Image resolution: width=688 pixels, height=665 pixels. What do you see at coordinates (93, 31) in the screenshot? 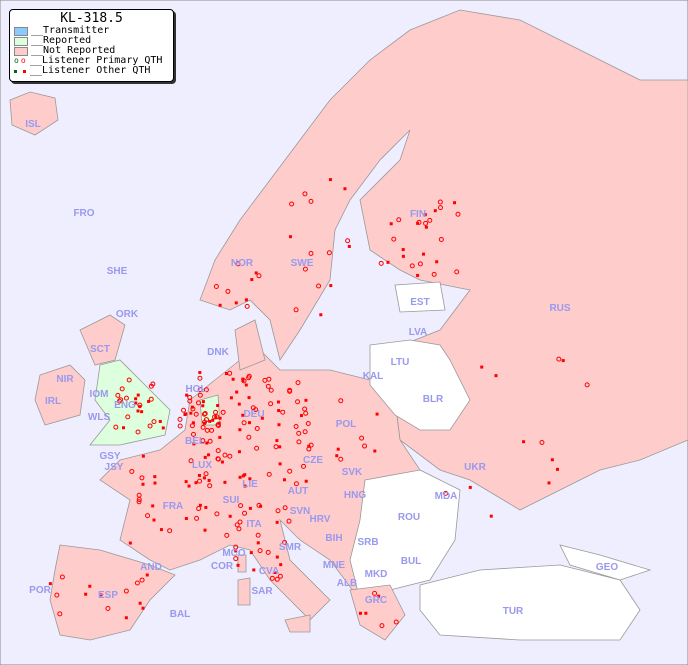
I see `legend-item-transmitter: __Transmitter` at bounding box center [93, 31].